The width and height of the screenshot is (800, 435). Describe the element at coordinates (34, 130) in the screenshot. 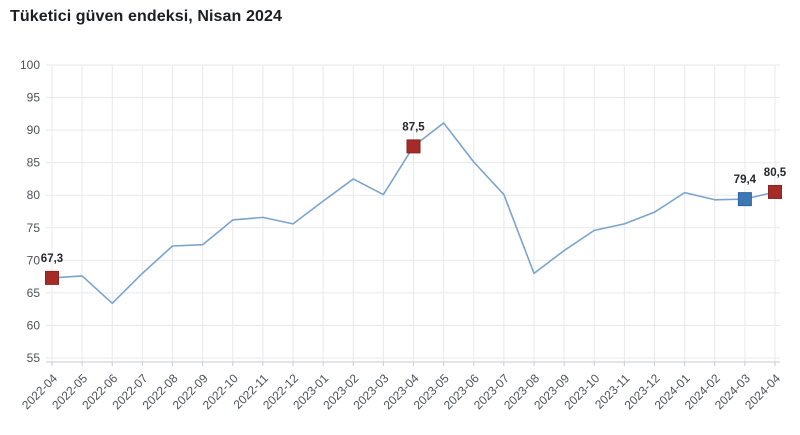

I see `y-tick-label: 90` at that location.